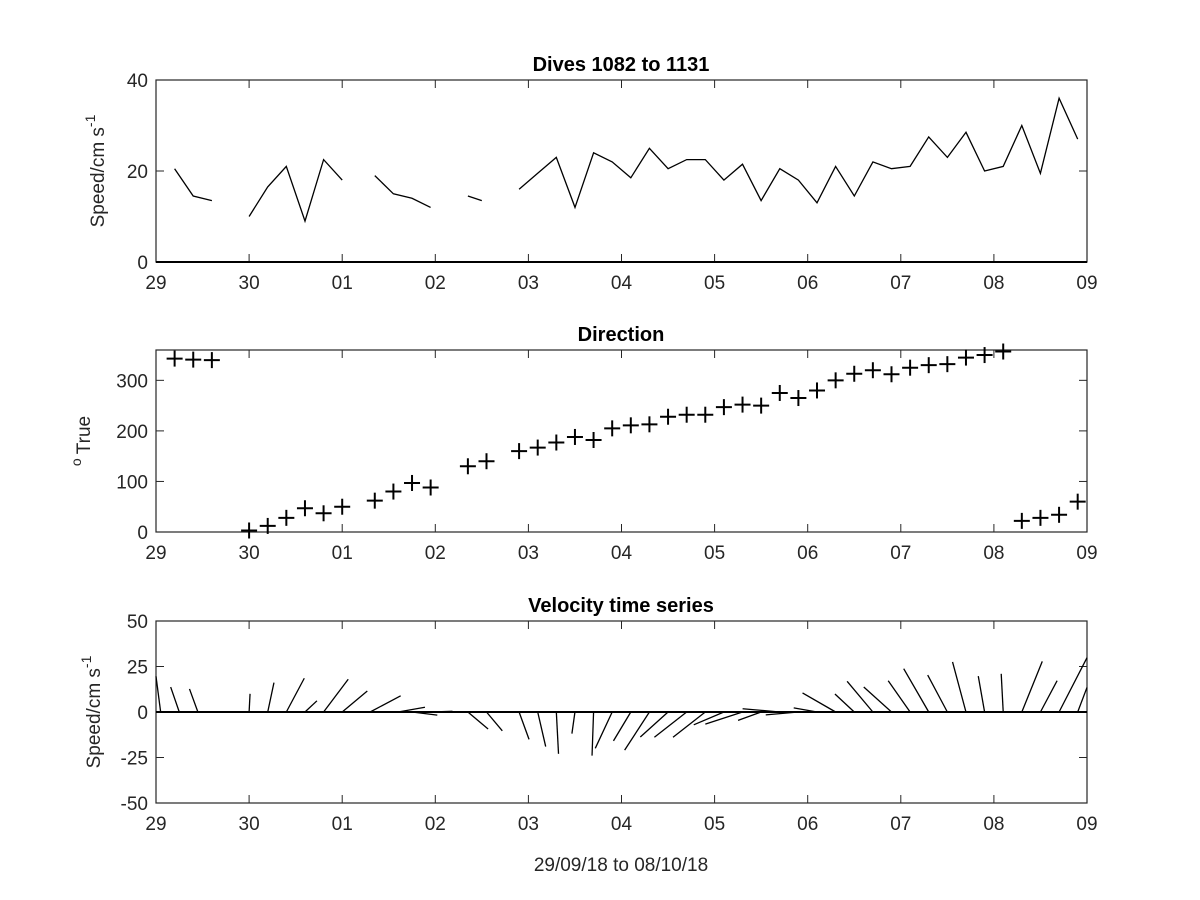 The width and height of the screenshot is (1200, 900). What do you see at coordinates (622, 283) in the screenshot?
I see `speed-x-tick-label: 04` at bounding box center [622, 283].